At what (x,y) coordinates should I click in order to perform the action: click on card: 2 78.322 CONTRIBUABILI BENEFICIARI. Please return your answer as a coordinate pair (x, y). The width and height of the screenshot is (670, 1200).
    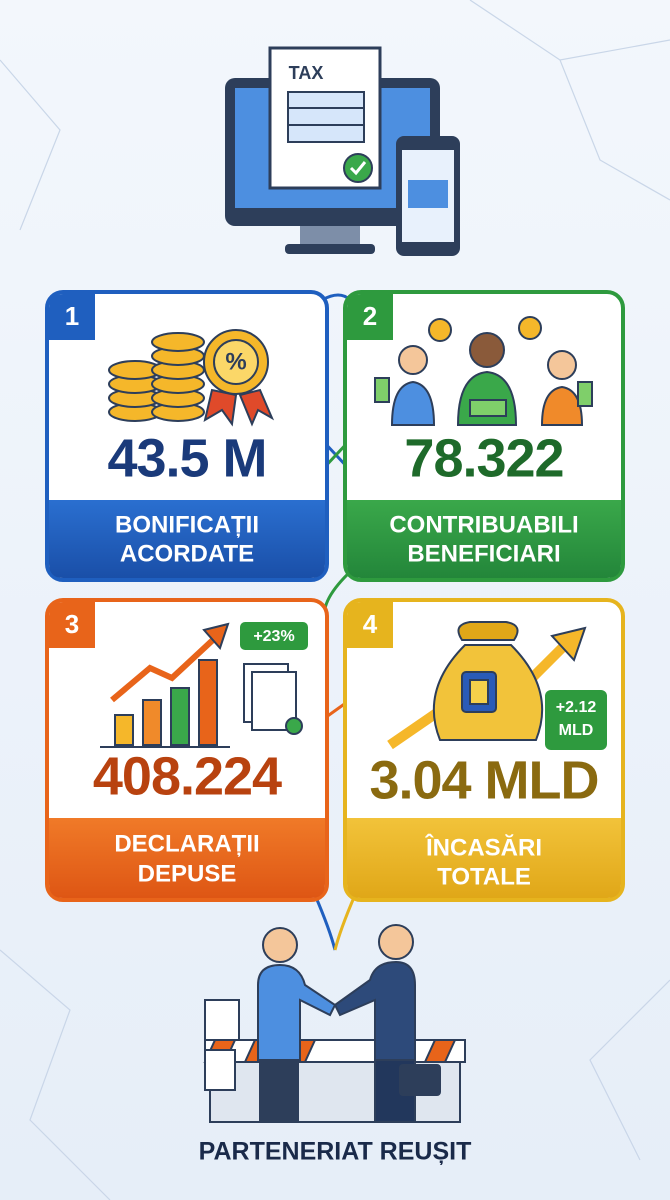
    Looking at the image, I should click on (484, 436).